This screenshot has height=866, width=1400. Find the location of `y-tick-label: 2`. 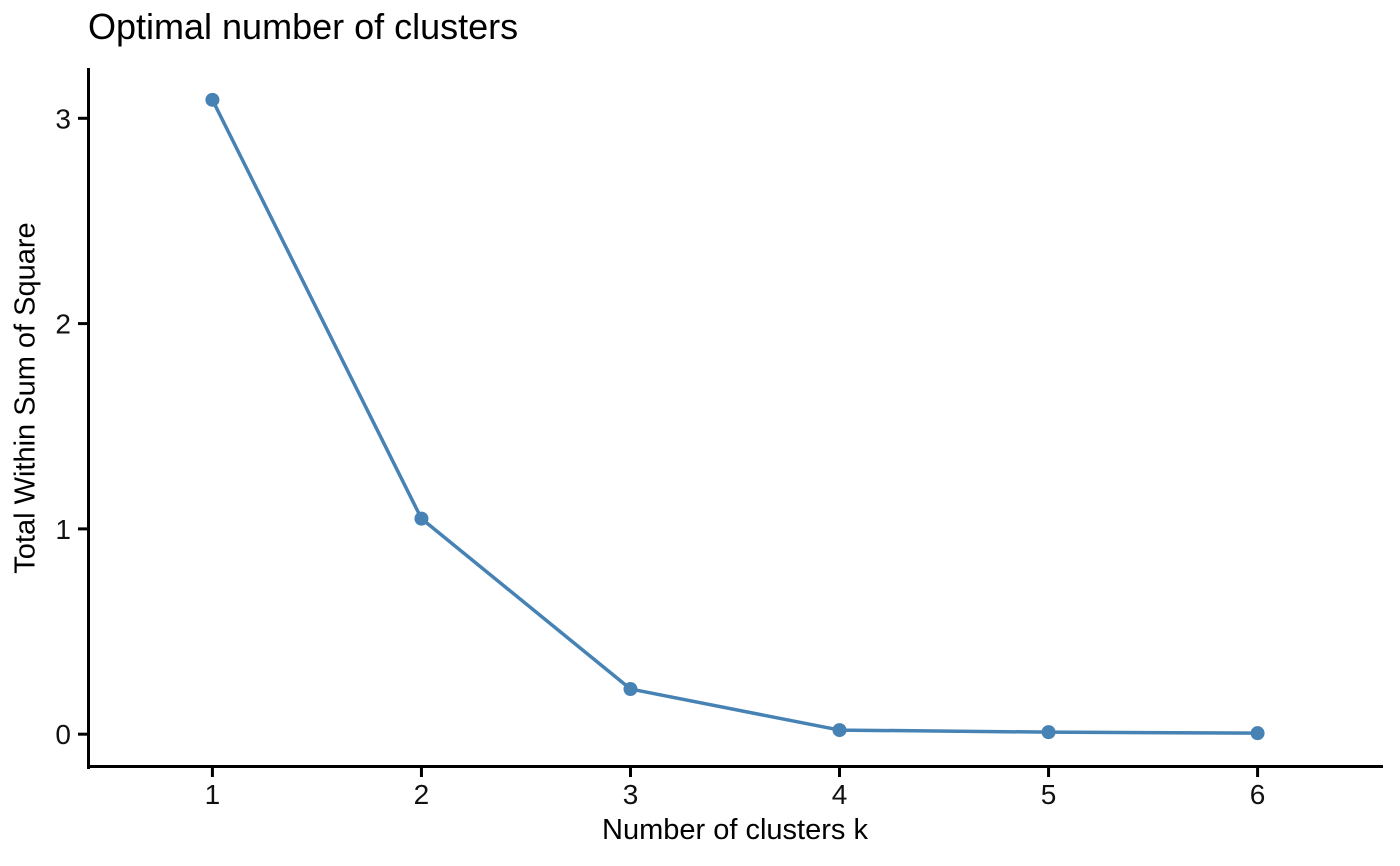

y-tick-label: 2 is located at coordinates (63, 324).